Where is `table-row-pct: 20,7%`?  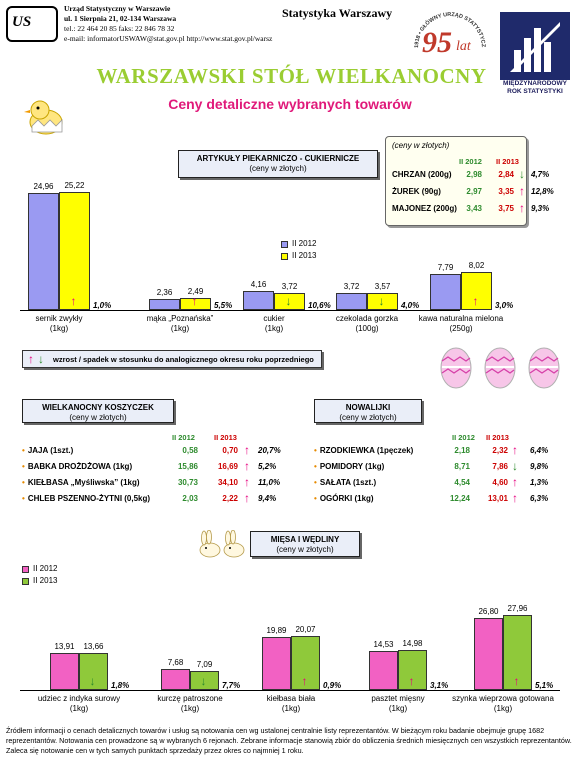 table-row-pct: 20,7% is located at coordinates (269, 450).